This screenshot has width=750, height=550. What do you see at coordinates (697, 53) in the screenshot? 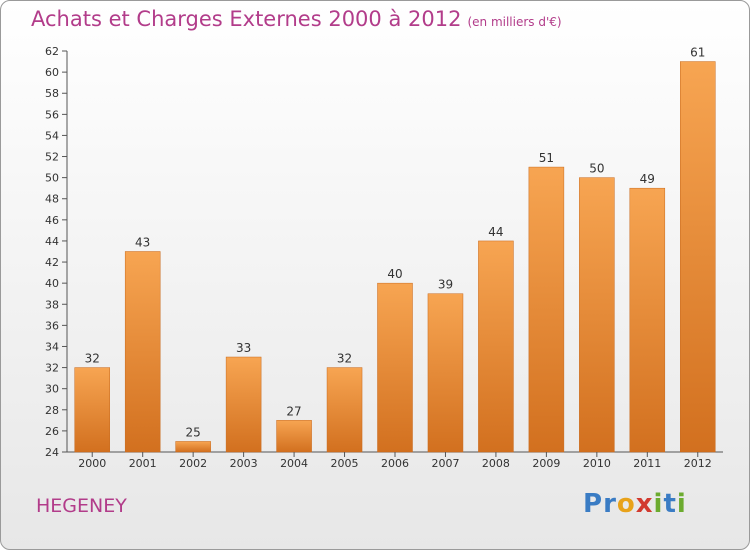
I see `bar-value-label: 61` at bounding box center [697, 53].